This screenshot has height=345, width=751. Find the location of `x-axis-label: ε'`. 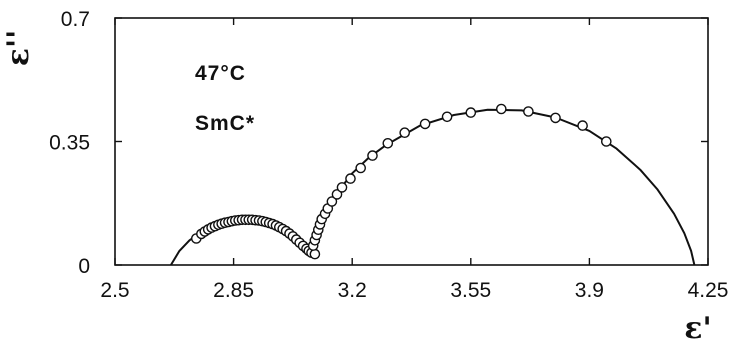

x-axis-label: ε' is located at coordinates (697, 328).